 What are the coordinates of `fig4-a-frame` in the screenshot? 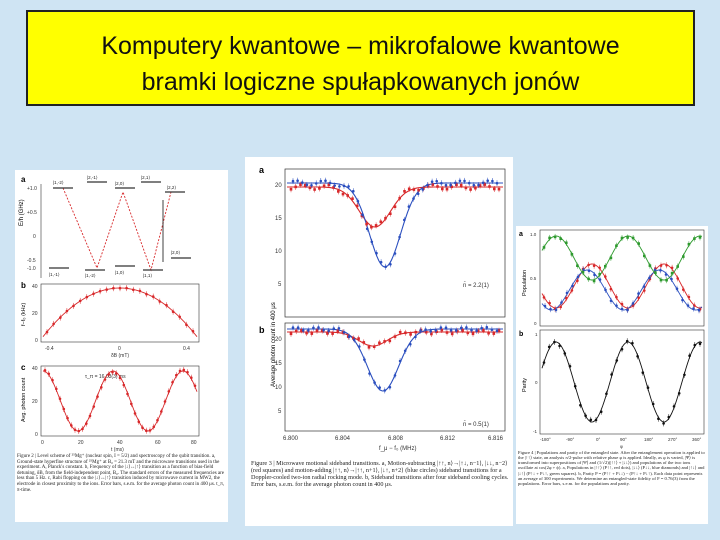 It's located at (622, 278).